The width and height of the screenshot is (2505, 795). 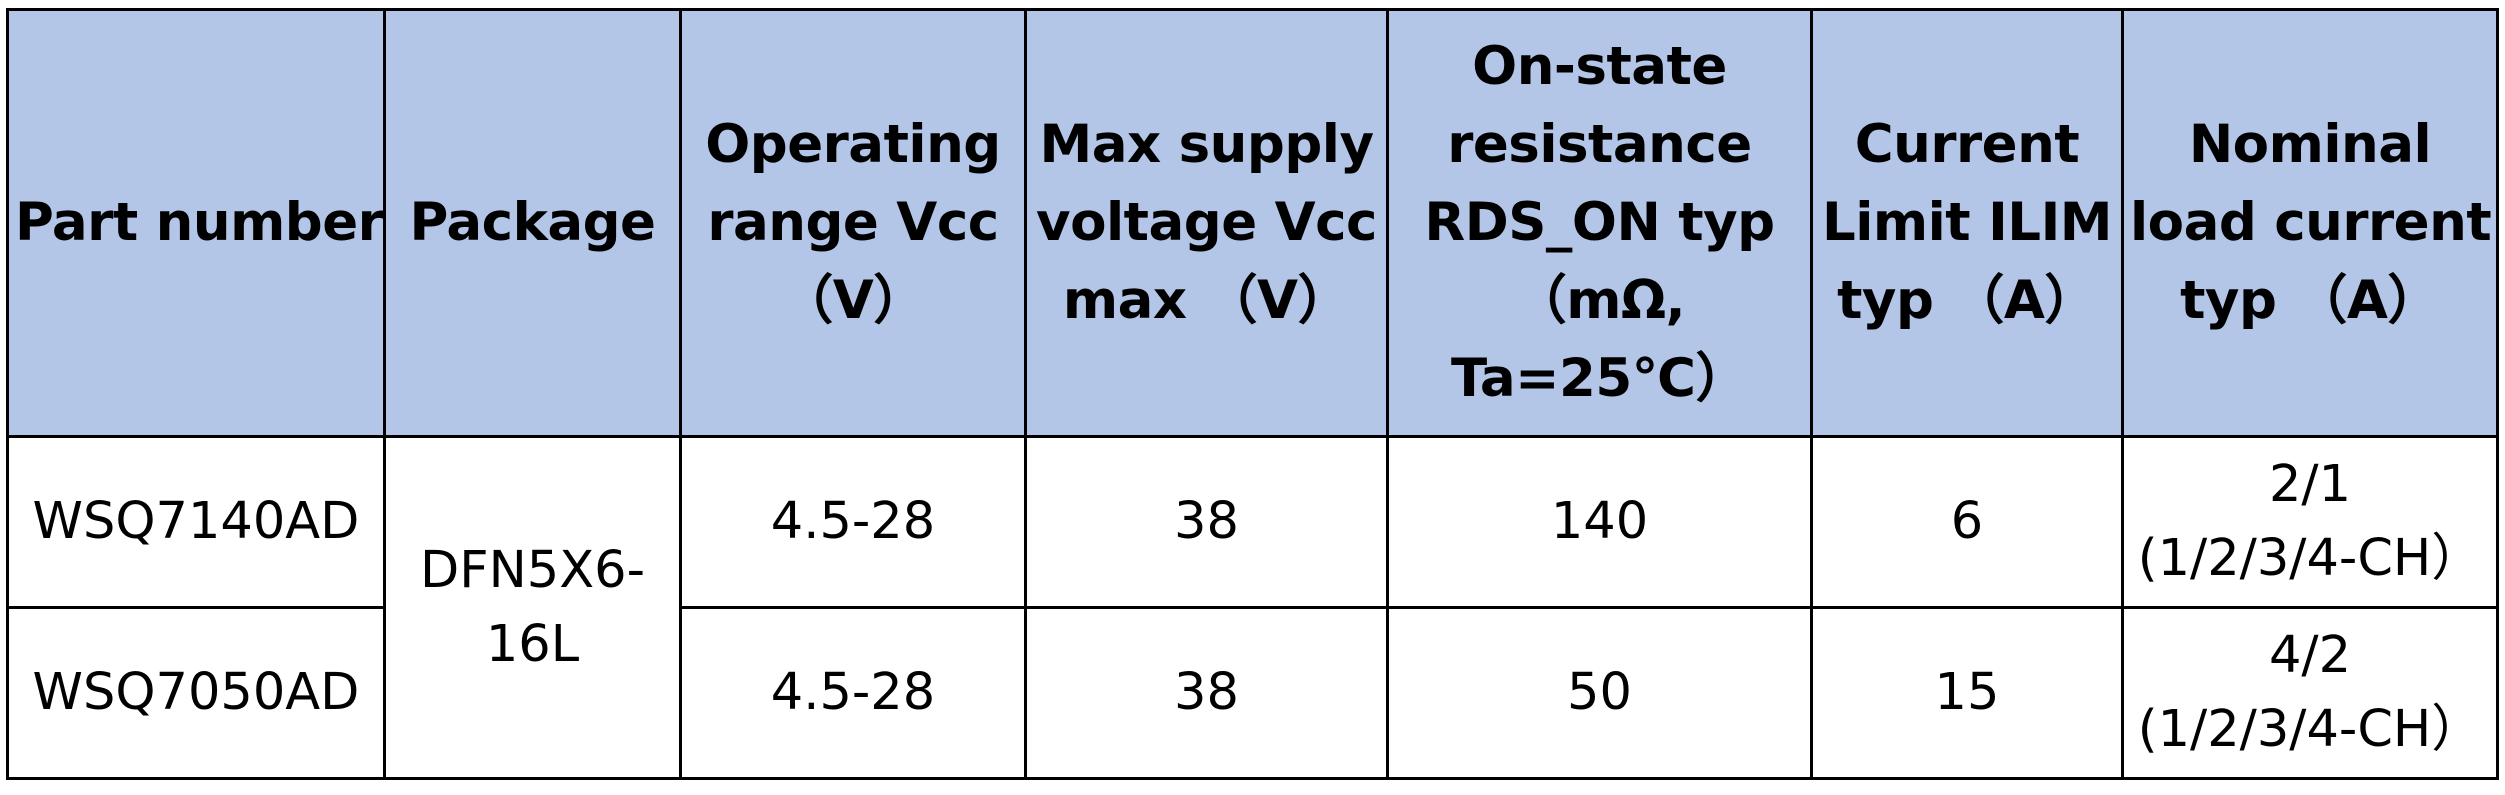 I want to click on cell-current-limit: 6, so click(x=1967, y=522).